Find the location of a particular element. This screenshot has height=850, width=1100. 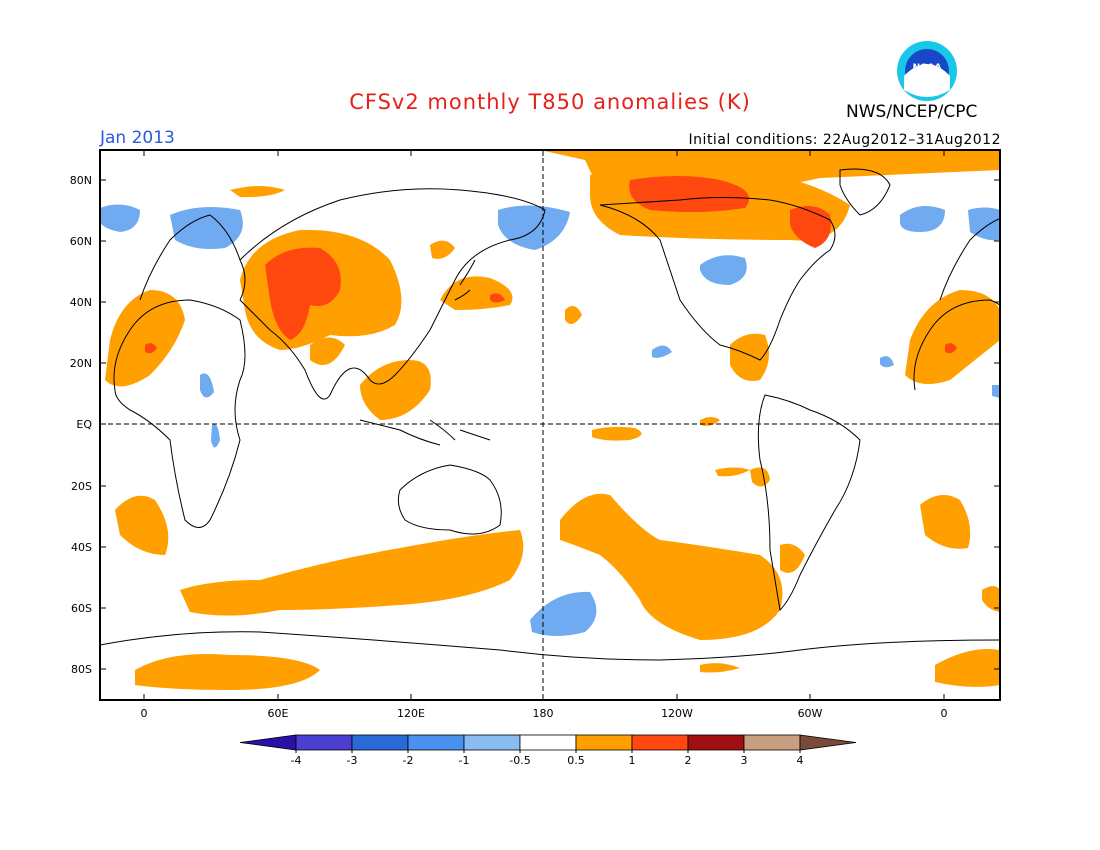

lon-label: 180 is located at coordinates (543, 713).